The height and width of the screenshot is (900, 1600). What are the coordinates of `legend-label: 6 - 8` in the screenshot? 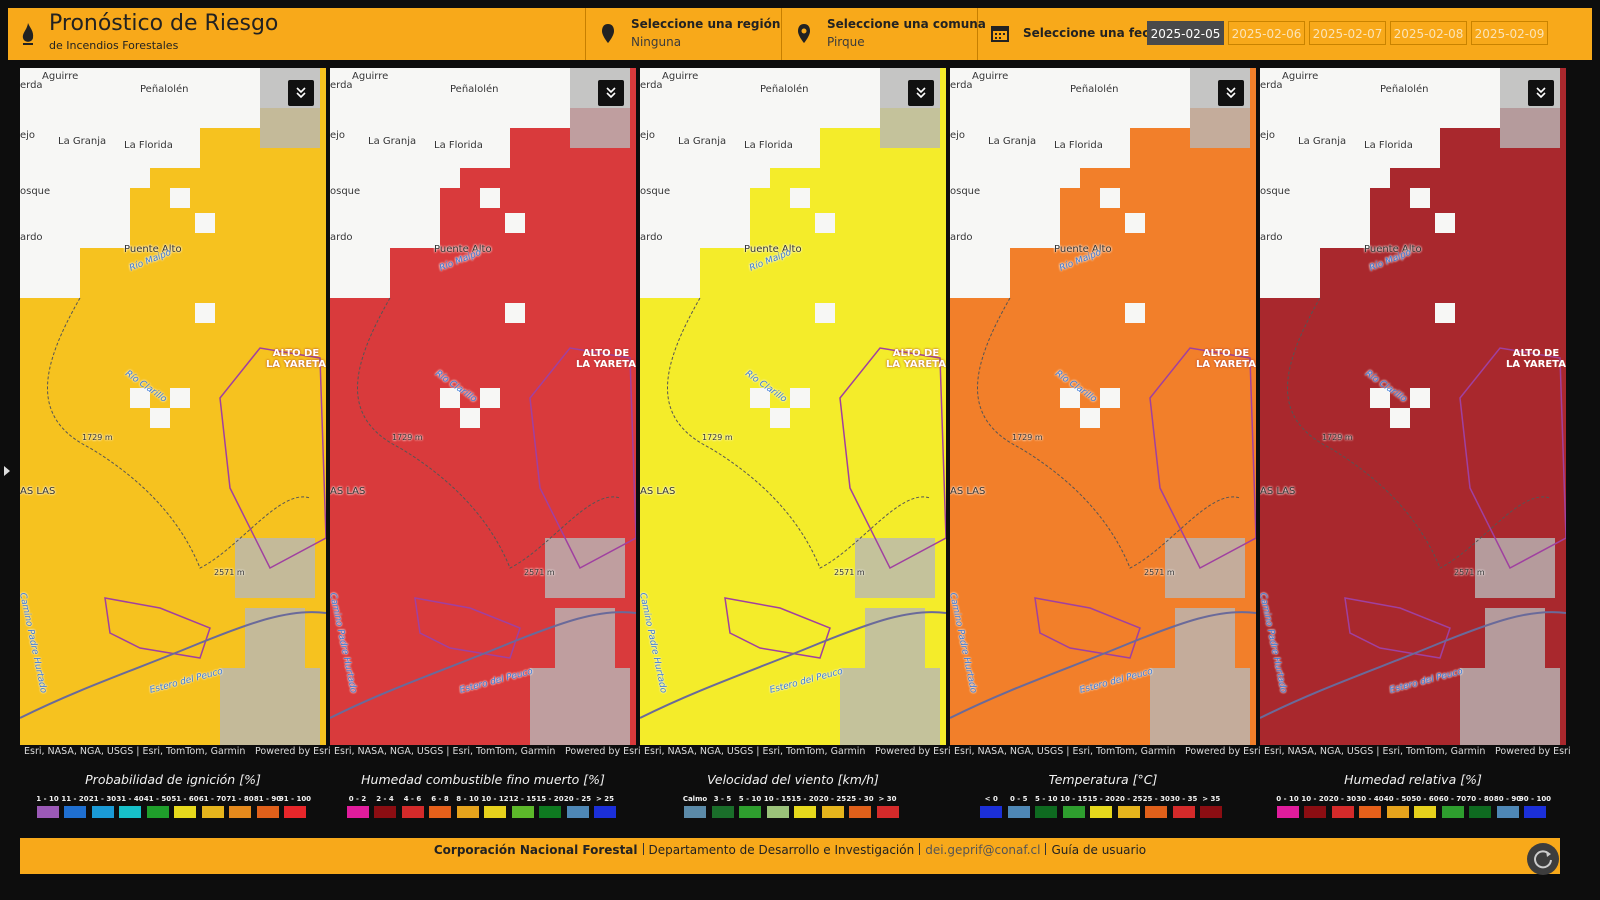 It's located at (440, 799).